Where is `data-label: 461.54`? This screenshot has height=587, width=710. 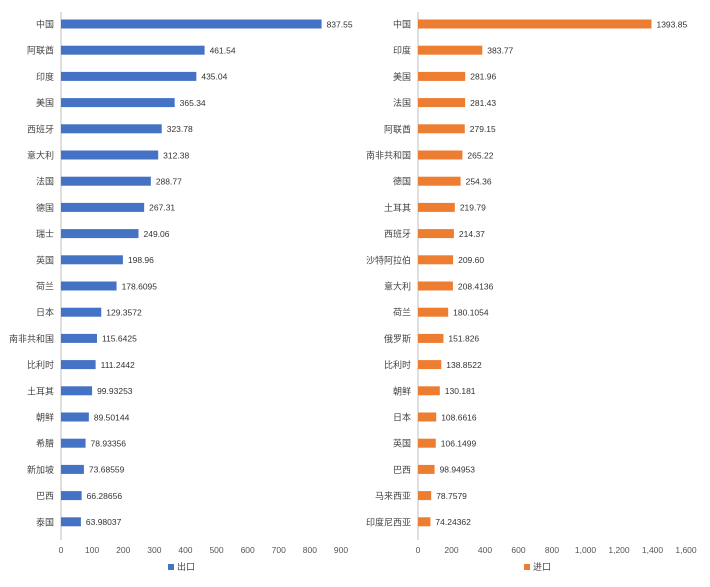 data-label: 461.54 is located at coordinates (223, 51).